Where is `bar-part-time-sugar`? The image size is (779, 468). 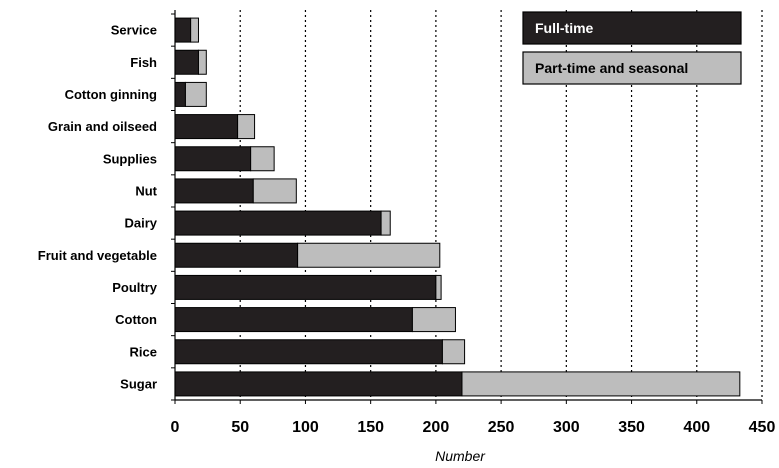 bar-part-time-sugar is located at coordinates (601, 384).